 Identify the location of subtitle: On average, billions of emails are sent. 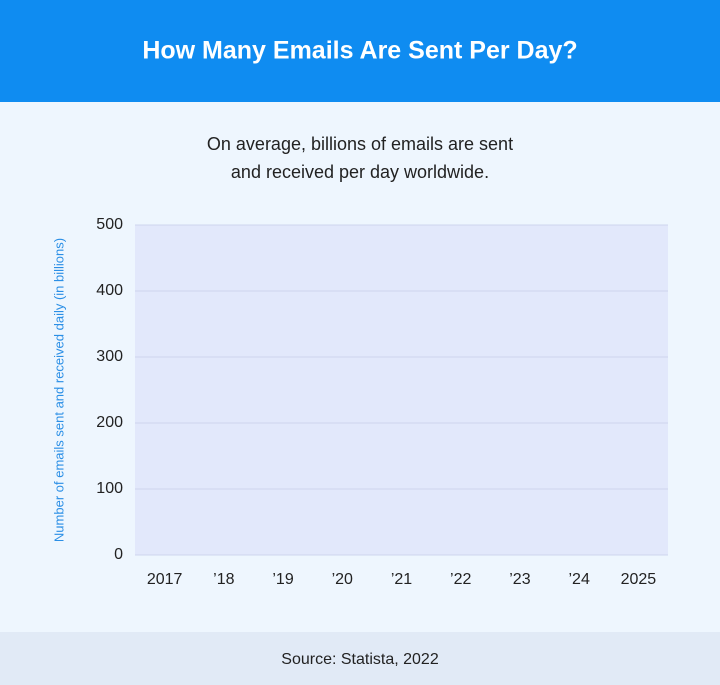
(360, 144).